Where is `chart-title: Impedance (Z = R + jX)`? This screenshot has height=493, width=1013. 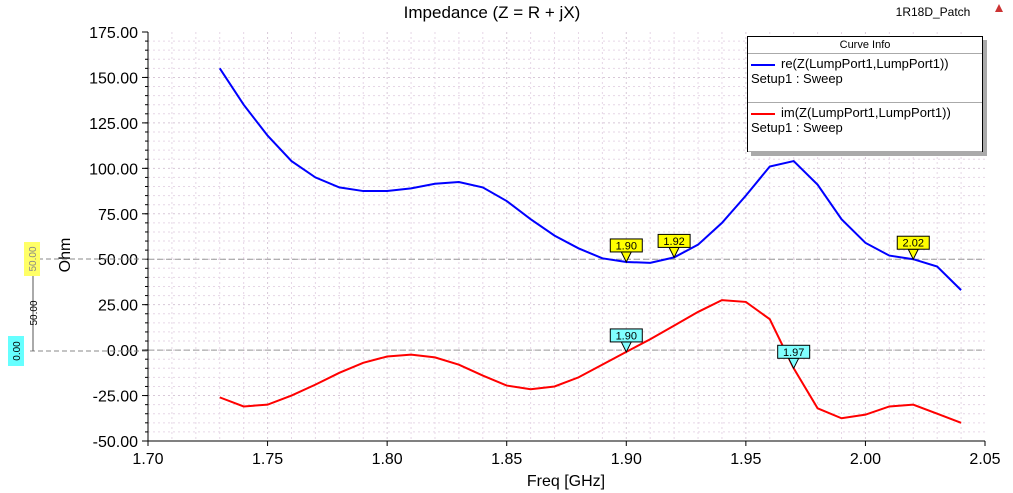
chart-title: Impedance (Z = R + jX) is located at coordinates (492, 12).